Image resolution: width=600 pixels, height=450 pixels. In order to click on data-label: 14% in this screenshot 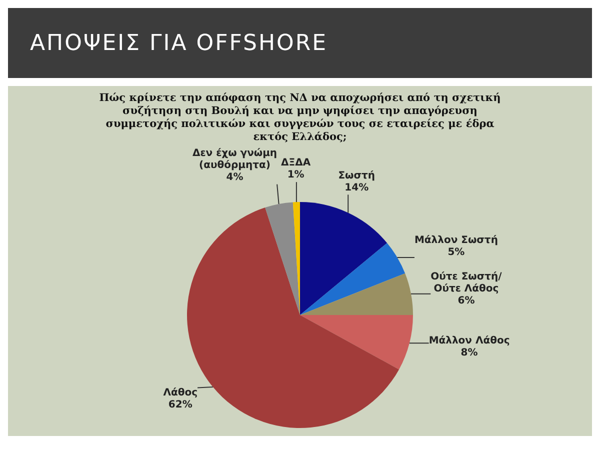, I will do `click(356, 188)`.